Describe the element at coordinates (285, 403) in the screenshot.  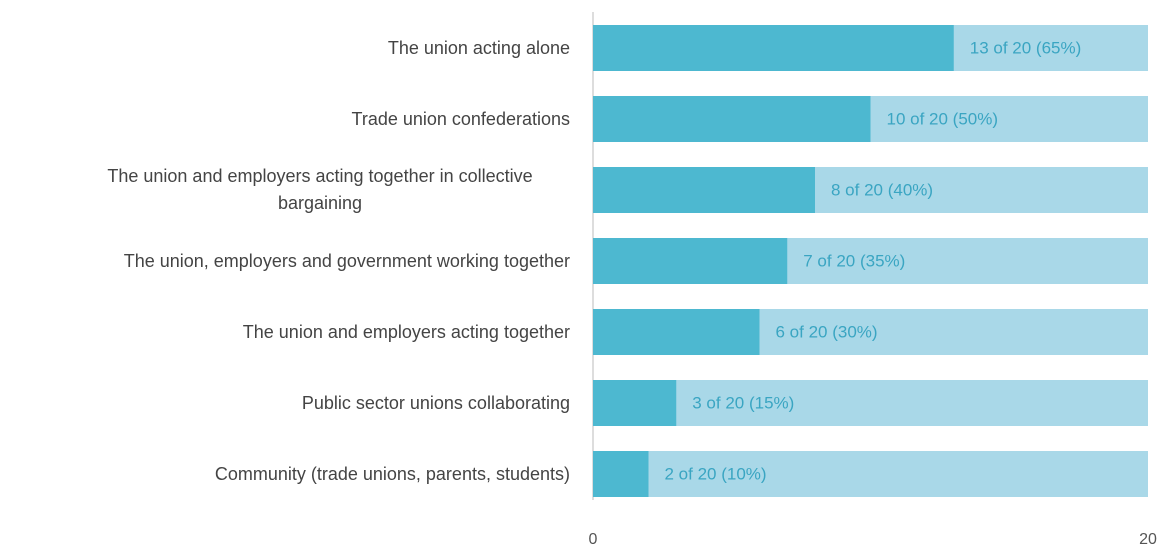
I see `category-label-box: Public sector unions collaborating` at that location.